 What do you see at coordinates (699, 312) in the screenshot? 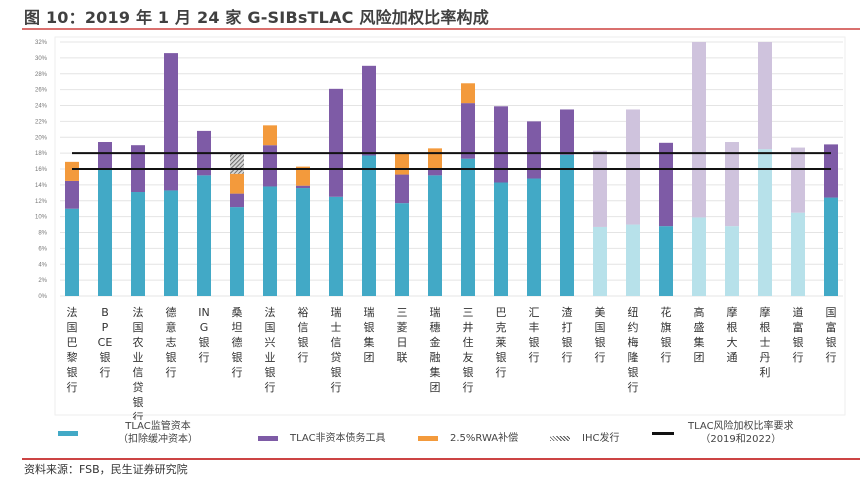
I see `x-tick-char: 高` at bounding box center [699, 312].